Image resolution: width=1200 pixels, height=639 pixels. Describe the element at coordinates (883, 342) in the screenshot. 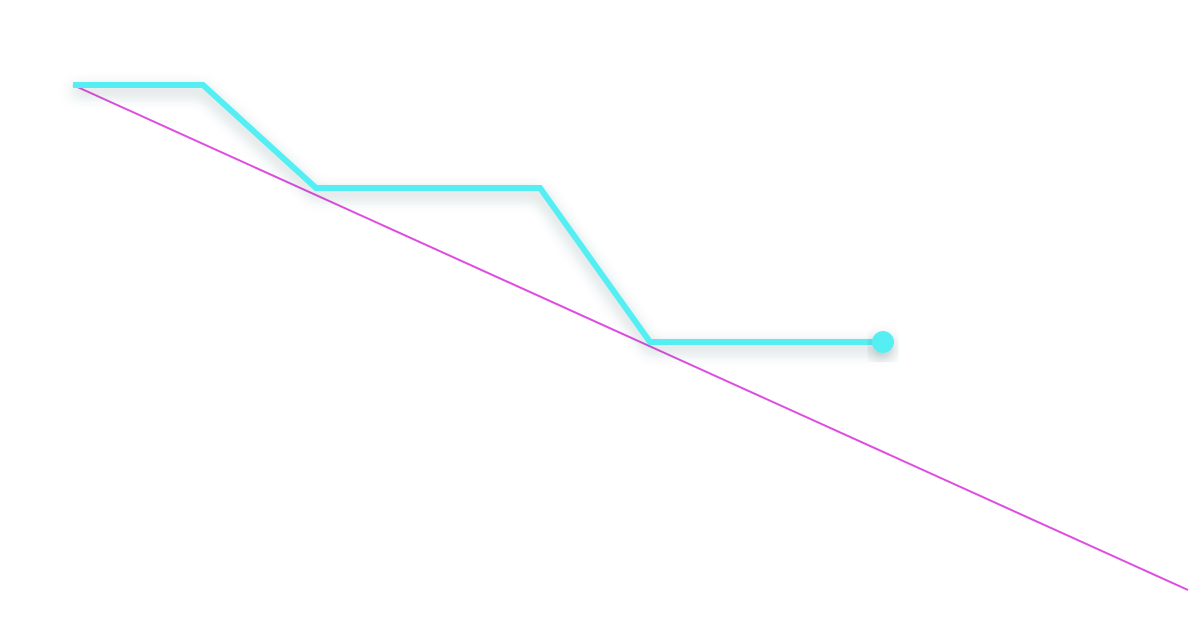

I see `end-point-marker` at that location.